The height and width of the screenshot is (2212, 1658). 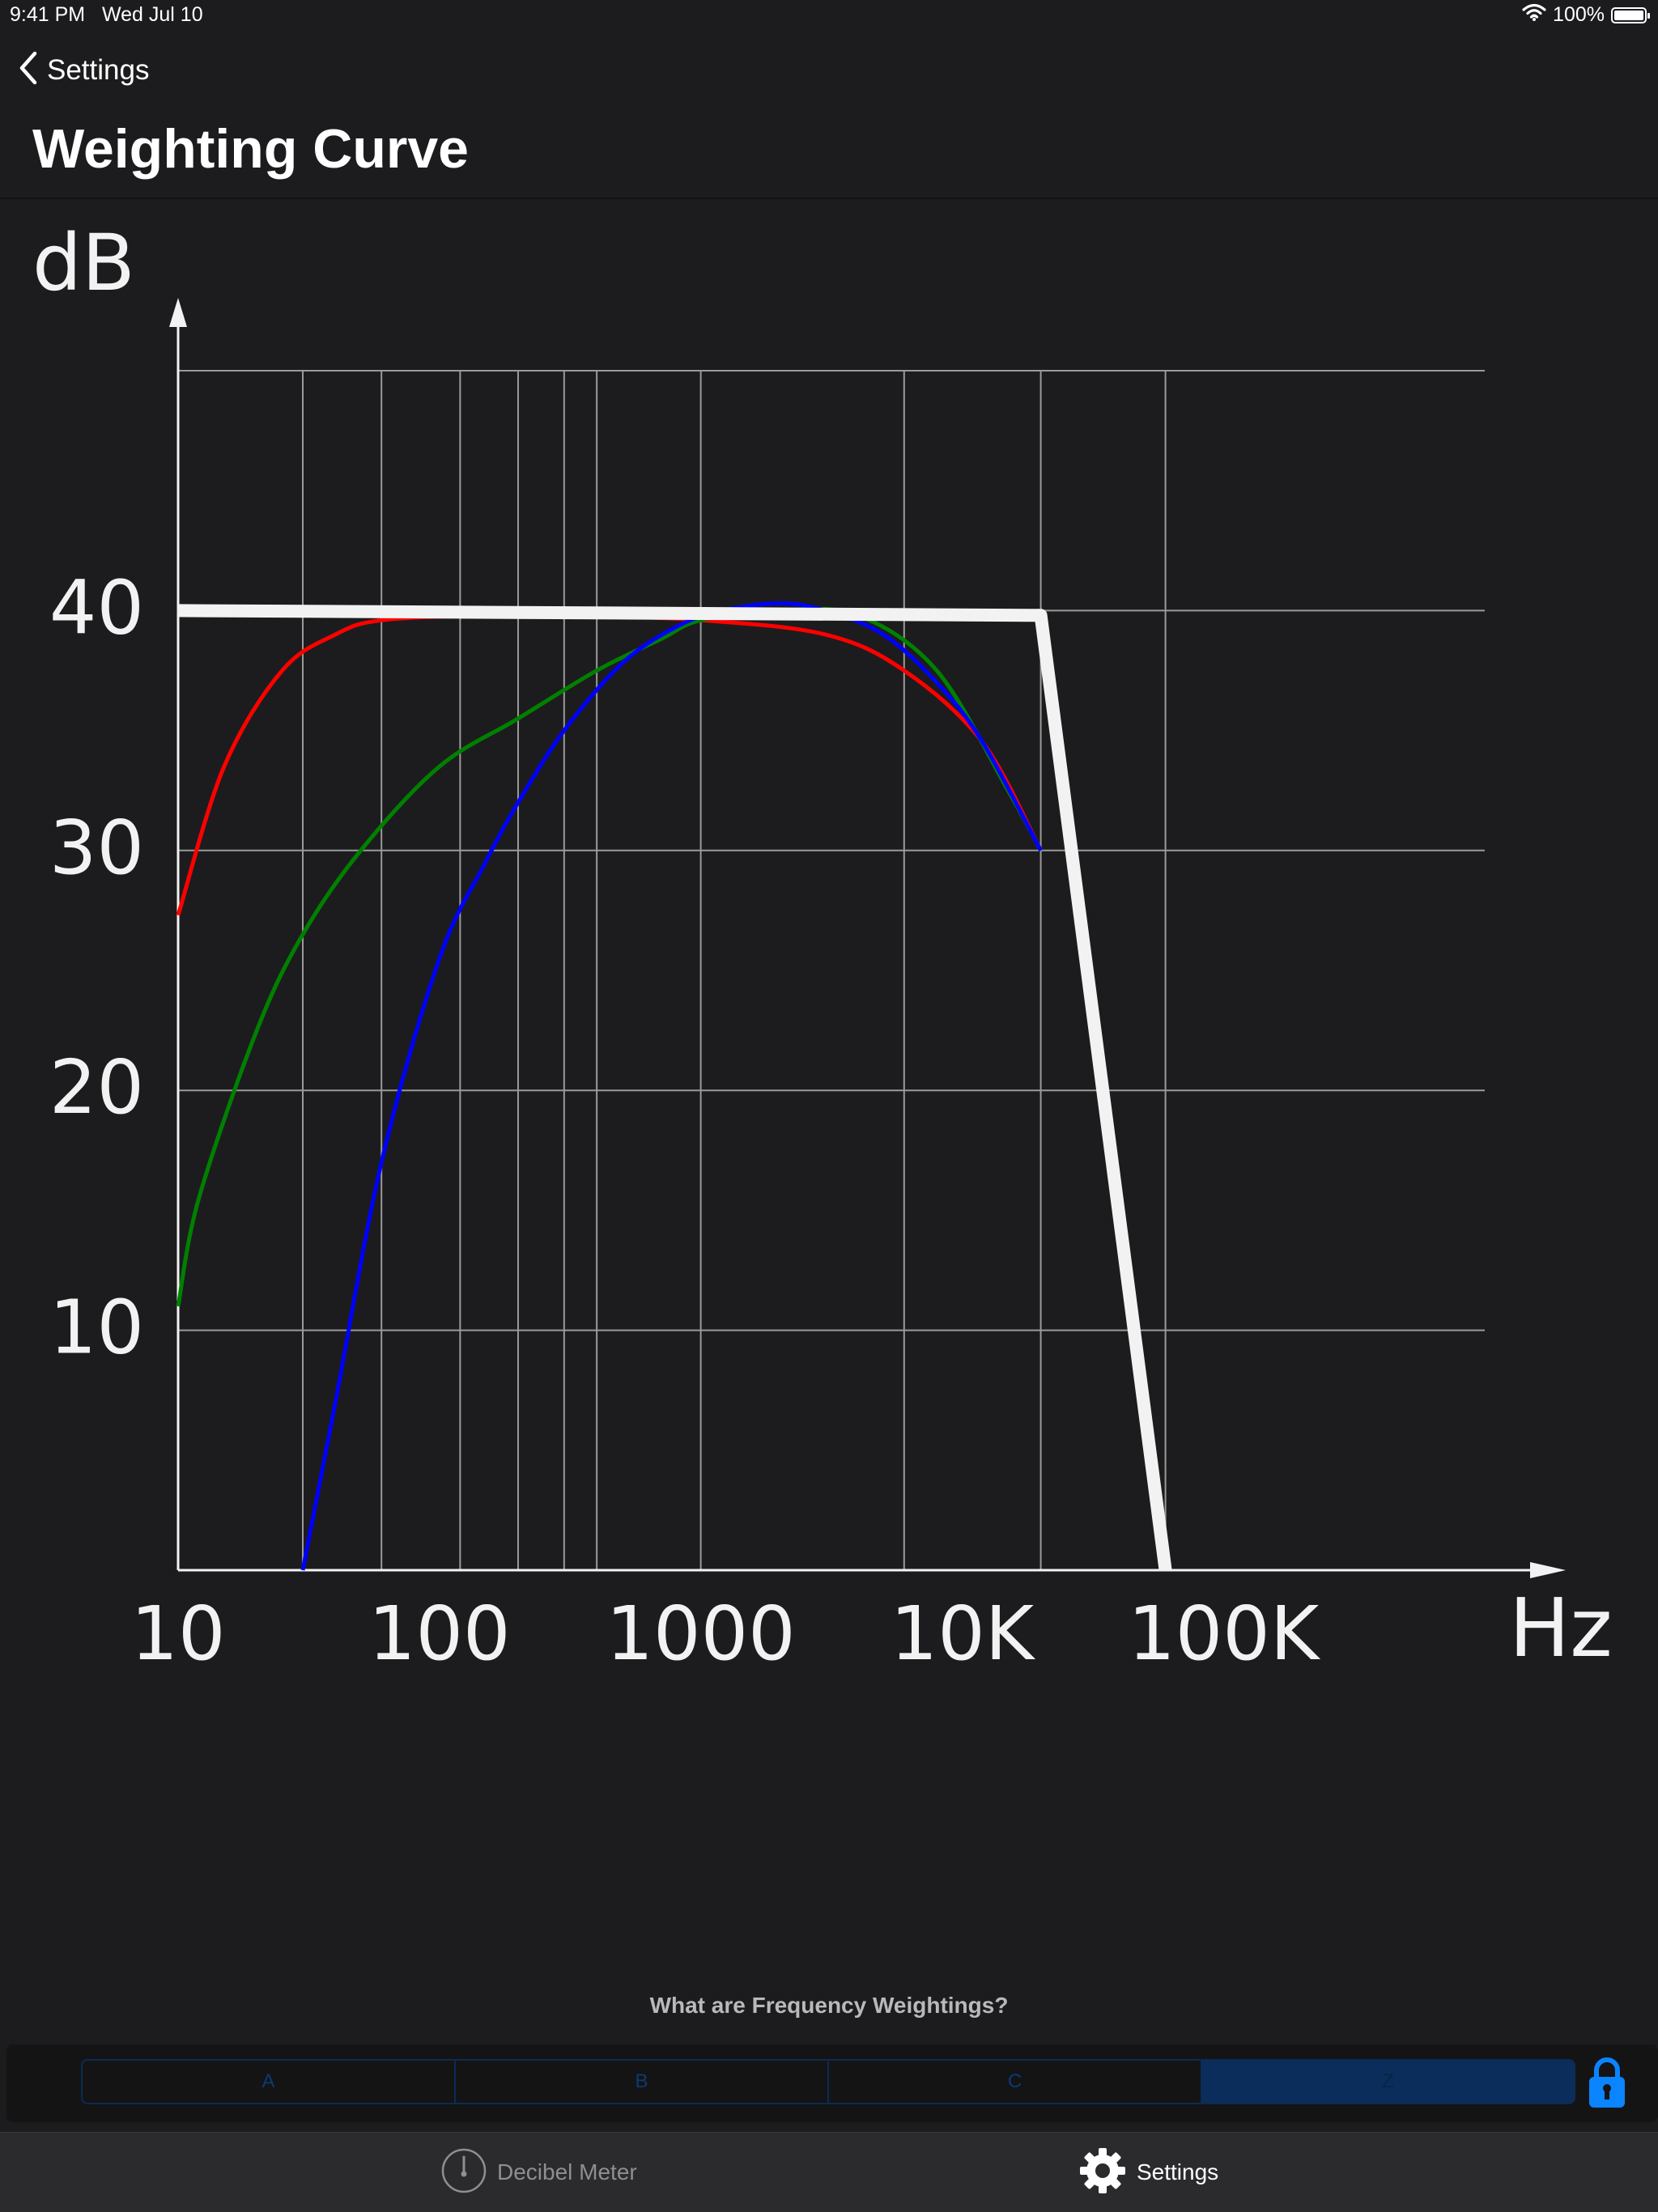 I want to click on x-tick-label: 10, so click(x=177, y=1633).